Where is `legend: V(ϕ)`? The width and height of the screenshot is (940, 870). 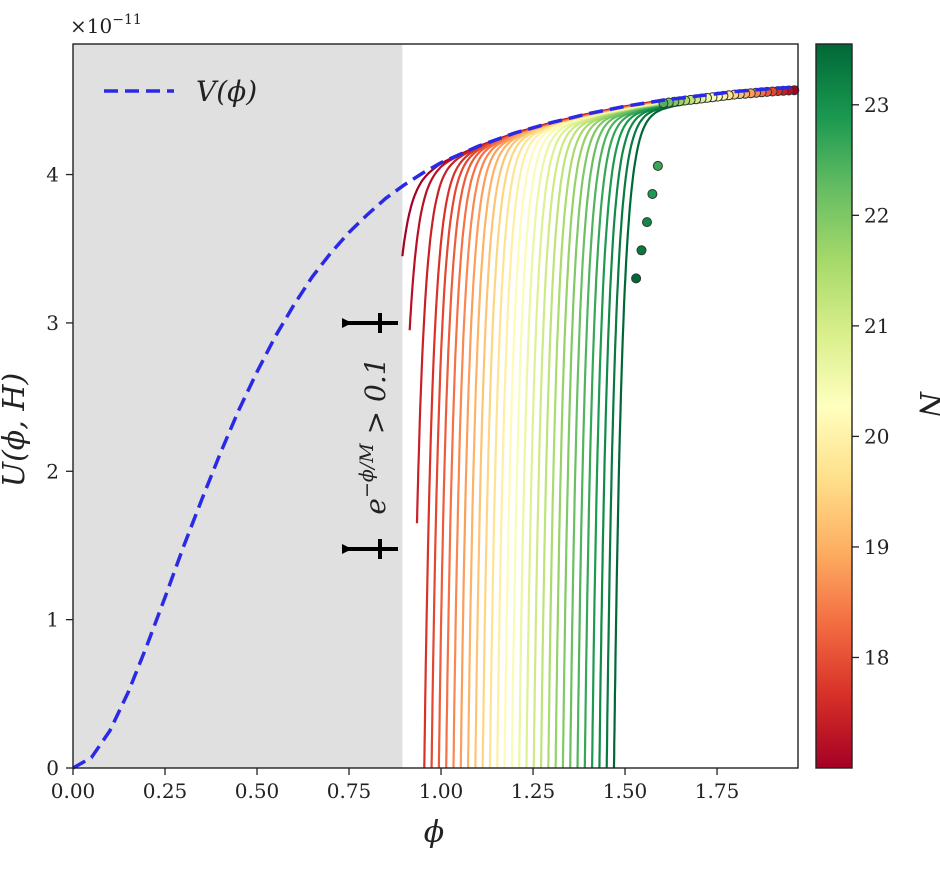 legend: V(ϕ) is located at coordinates (180, 91).